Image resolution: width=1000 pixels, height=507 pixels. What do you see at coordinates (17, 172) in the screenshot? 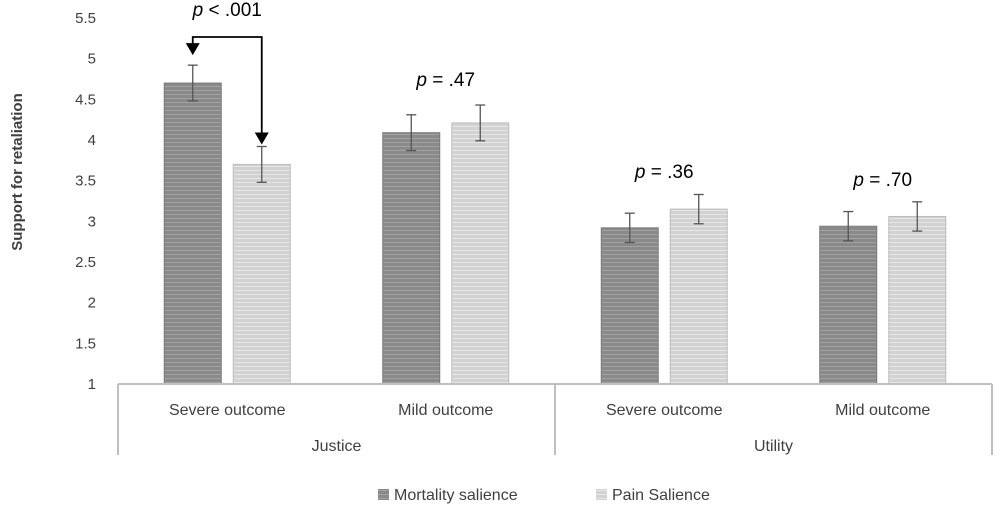
I see `y-axis-label: Support for retaliation` at bounding box center [17, 172].